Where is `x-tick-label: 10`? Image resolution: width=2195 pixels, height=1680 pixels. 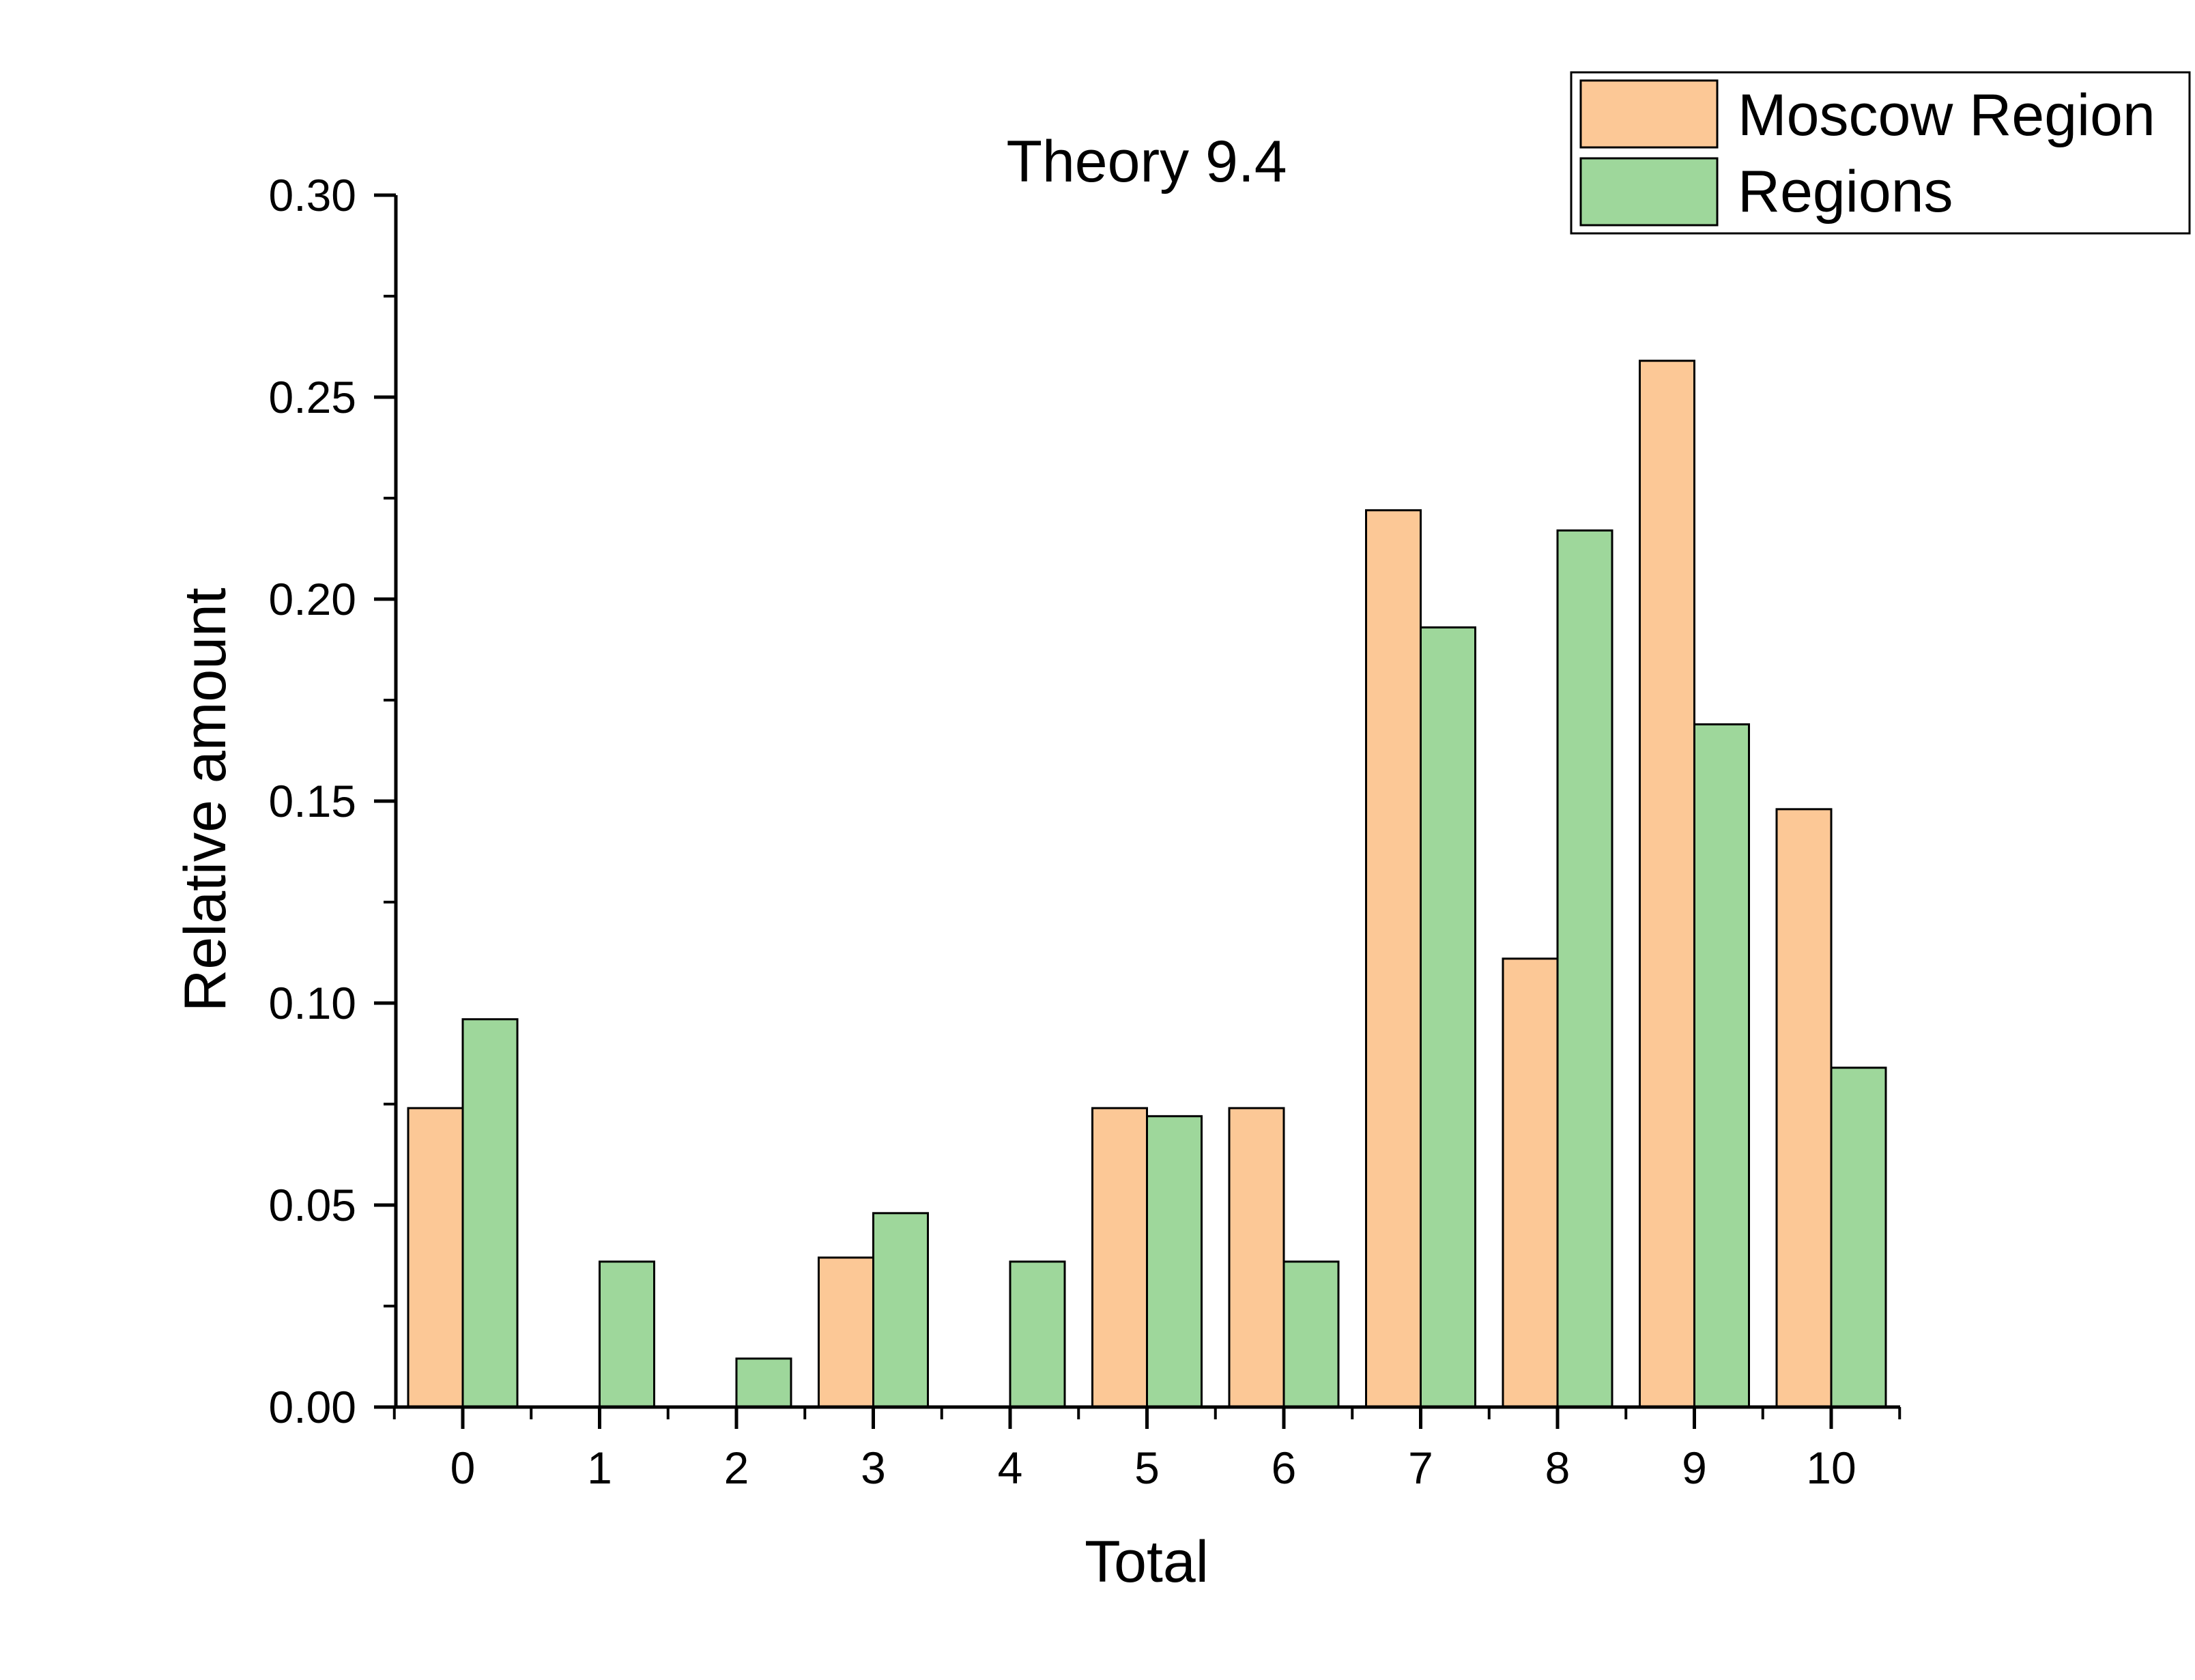
x-tick-label: 10 is located at coordinates (1831, 1468).